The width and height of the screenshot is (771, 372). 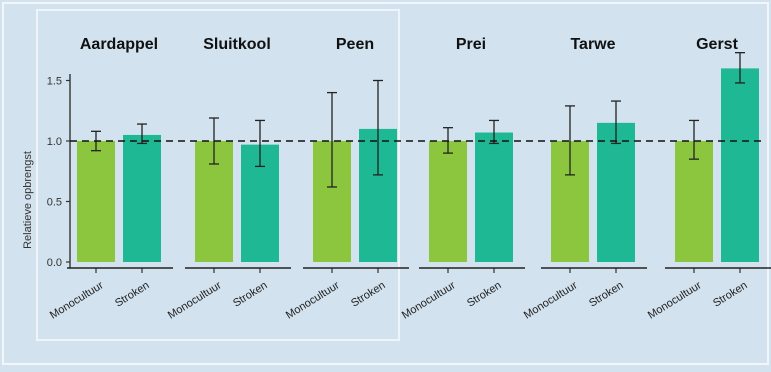 What do you see at coordinates (717, 44) in the screenshot?
I see `panel-title: Gerst` at bounding box center [717, 44].